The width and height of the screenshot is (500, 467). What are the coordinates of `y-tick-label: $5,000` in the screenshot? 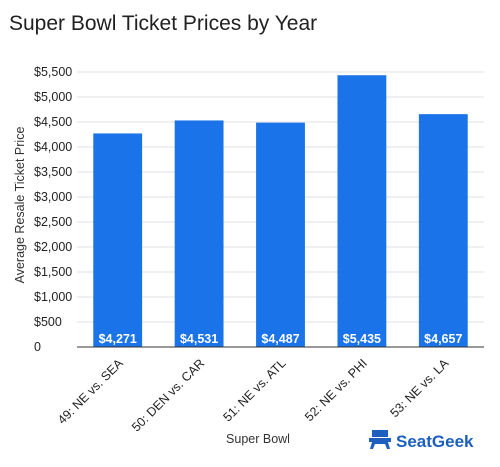 It's located at (53, 97).